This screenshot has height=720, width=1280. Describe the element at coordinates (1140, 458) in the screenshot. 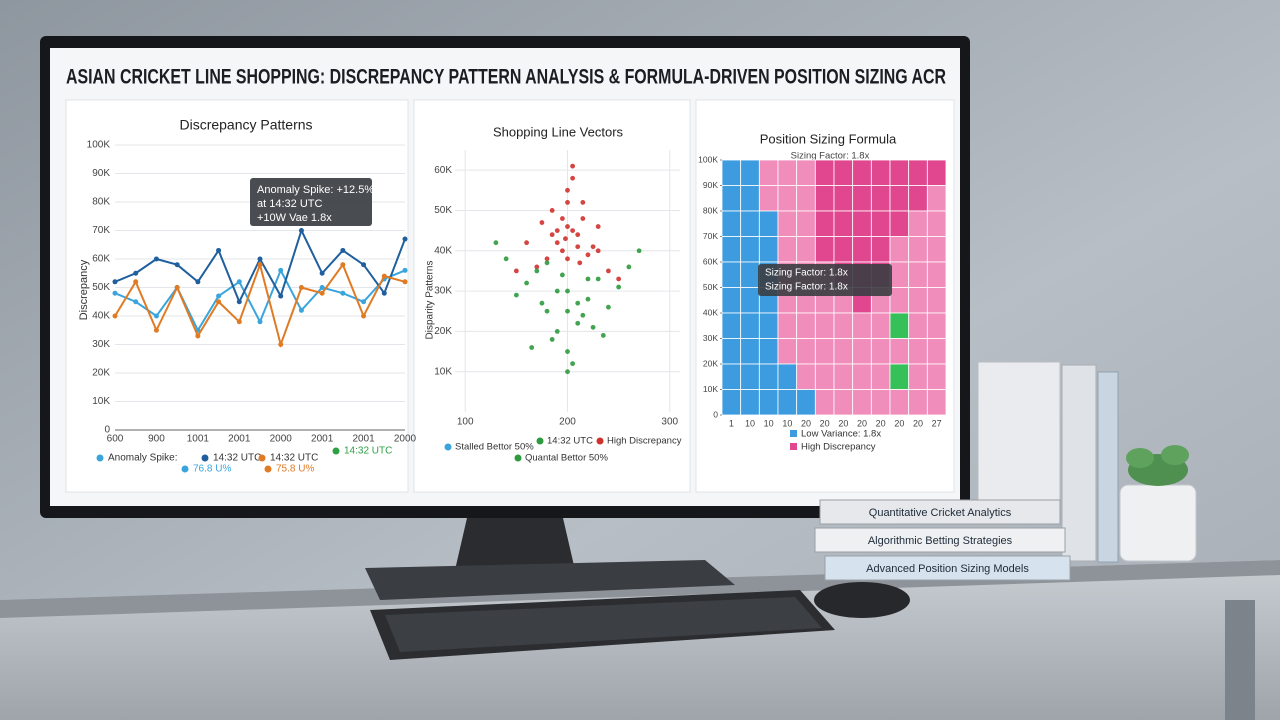

I see `plant-leaves` at that location.